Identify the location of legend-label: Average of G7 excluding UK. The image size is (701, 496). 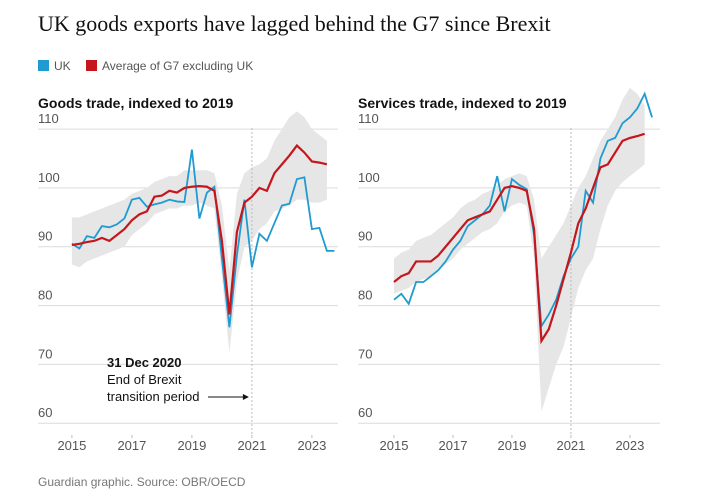
(177, 66).